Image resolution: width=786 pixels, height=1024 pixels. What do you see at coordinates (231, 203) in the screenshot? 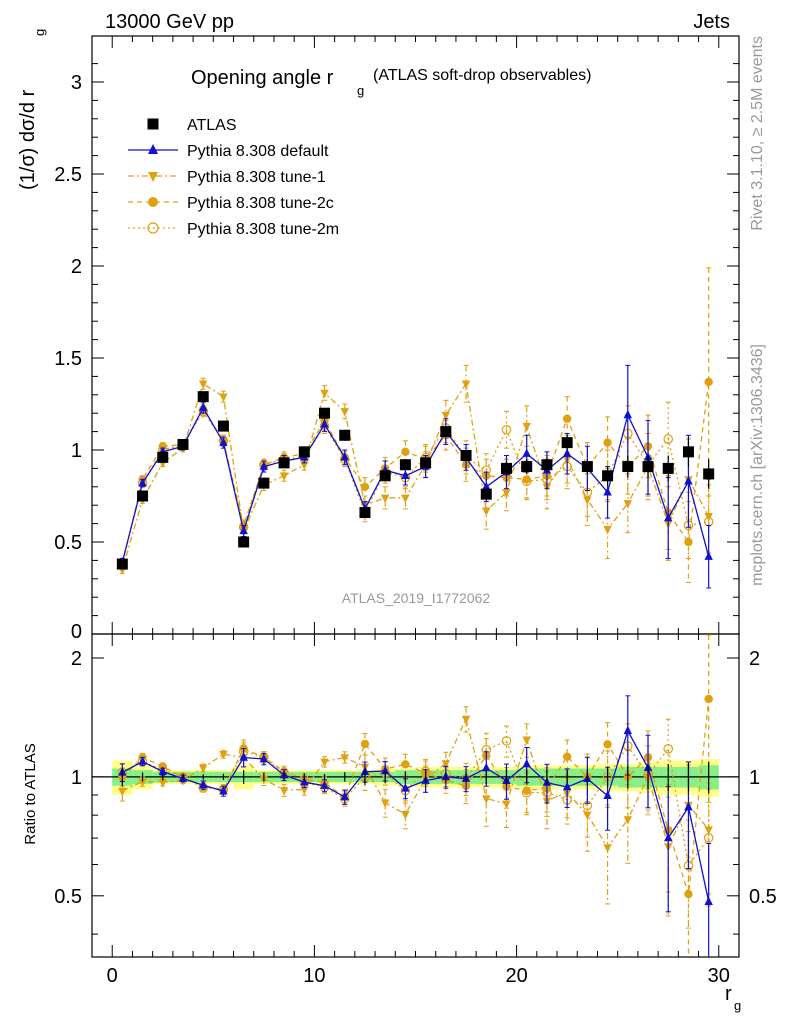
I see `legend-item: Pythia 8.308 tune-2c` at bounding box center [231, 203].